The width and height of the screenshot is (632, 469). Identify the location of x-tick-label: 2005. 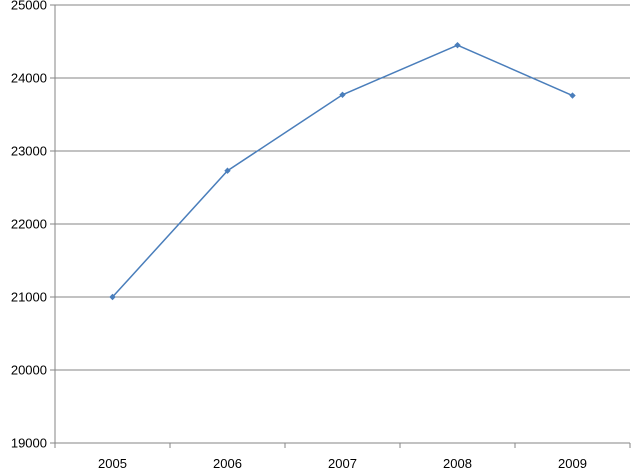
(112, 462).